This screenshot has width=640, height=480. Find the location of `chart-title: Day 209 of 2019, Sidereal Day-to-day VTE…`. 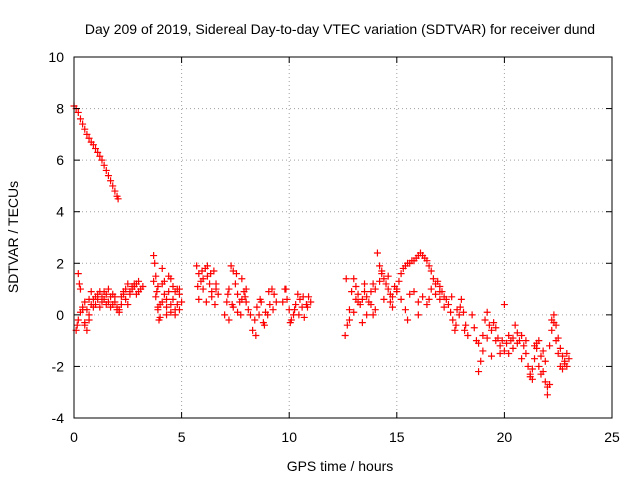

chart-title: Day 209 of 2019, Sidereal Day-to-day VTE… is located at coordinates (340, 29).